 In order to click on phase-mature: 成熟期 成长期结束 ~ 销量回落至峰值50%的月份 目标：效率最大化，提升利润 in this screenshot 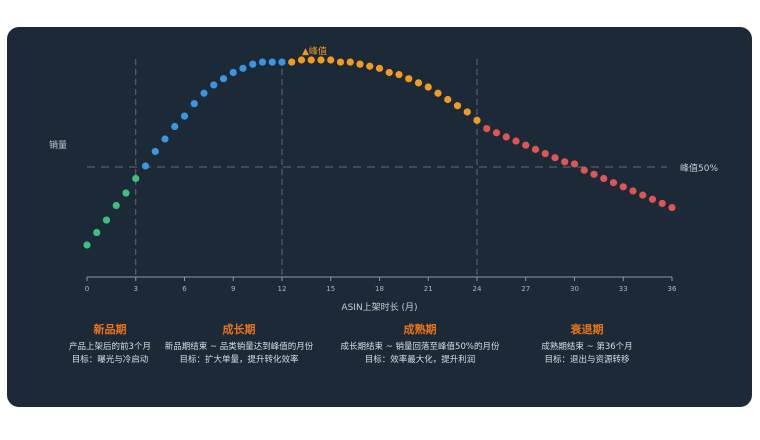, I will do `click(420, 345)`.